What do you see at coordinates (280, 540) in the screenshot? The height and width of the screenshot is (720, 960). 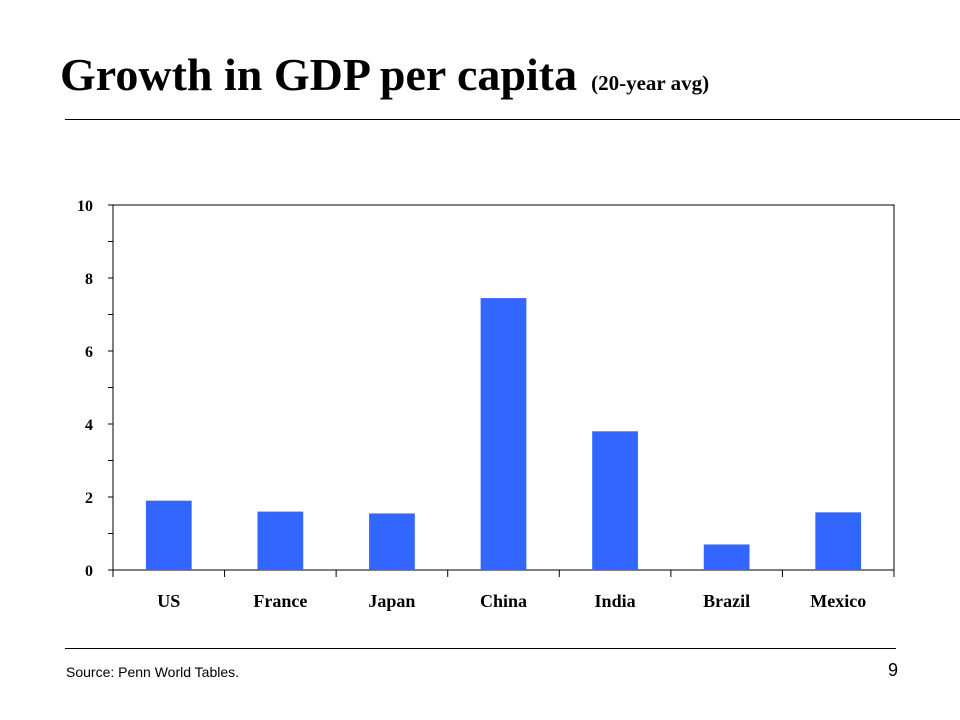 I see `bar-france` at bounding box center [280, 540].